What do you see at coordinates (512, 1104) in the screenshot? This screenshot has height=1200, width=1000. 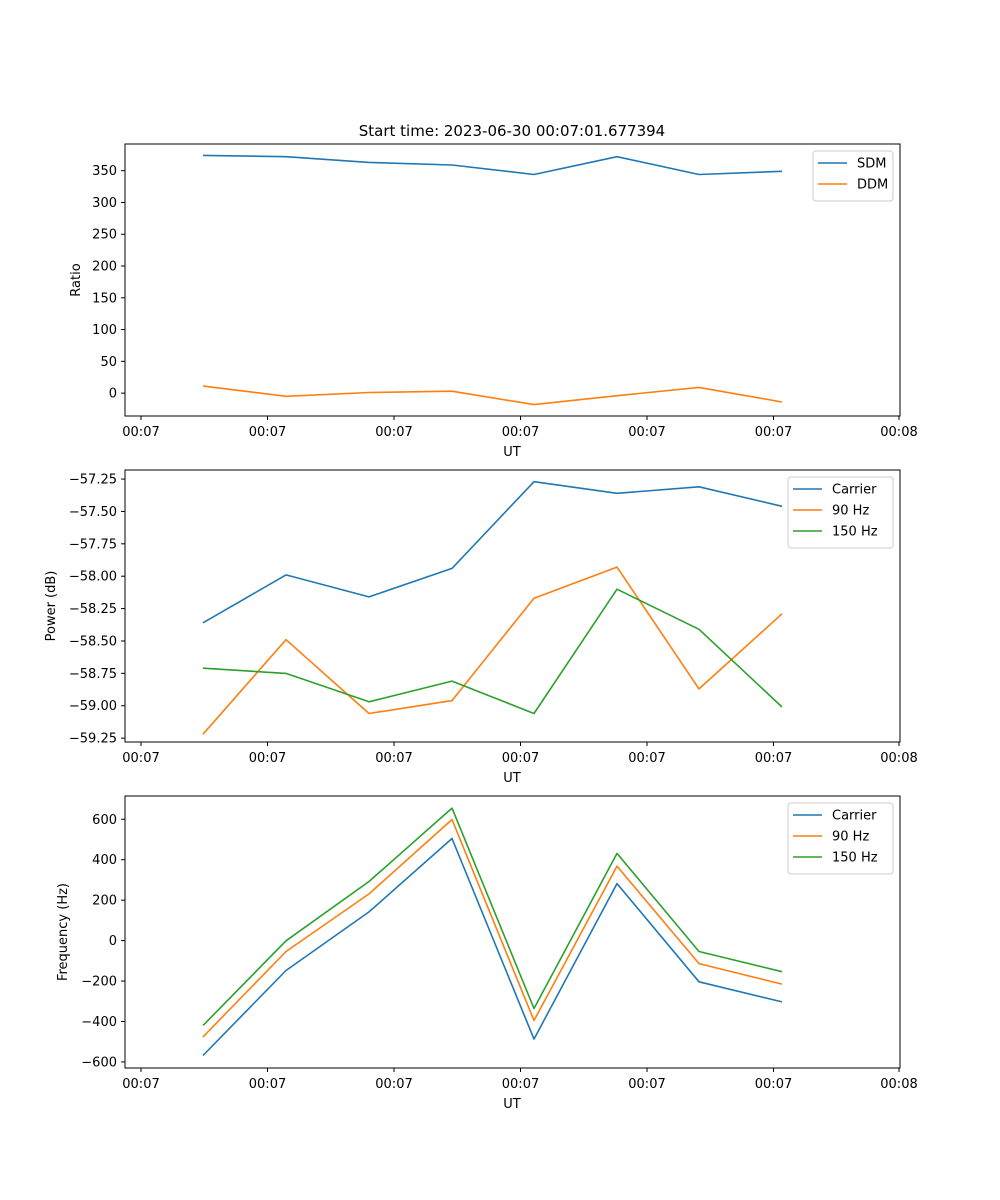 I see `frequency-x-axis-label: UT` at bounding box center [512, 1104].